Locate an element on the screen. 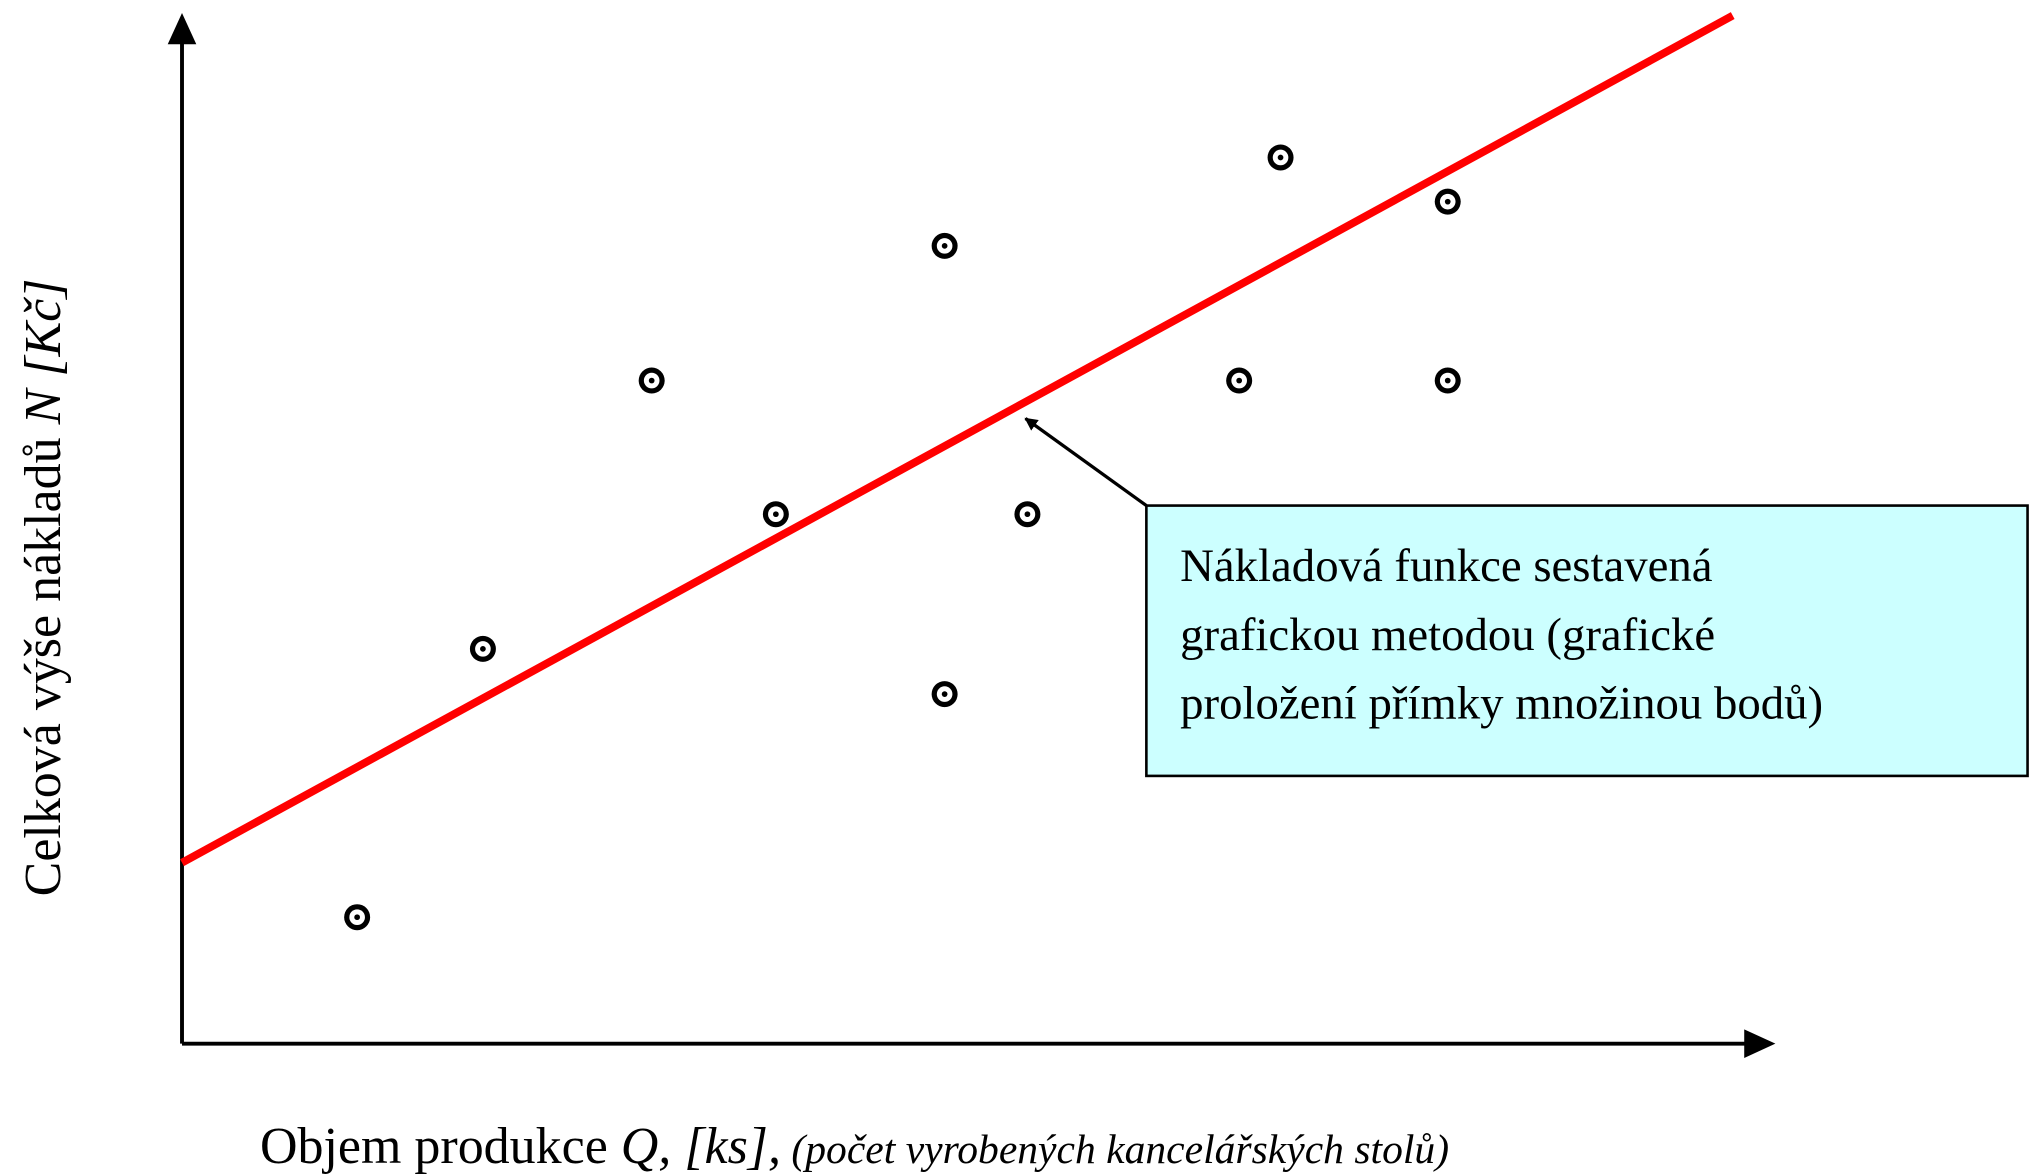 Image resolution: width=2038 pixels, height=1174 pixels. x-label-part: (počet vyrobených kancelářských stolů) is located at coordinates (1115, 1149).